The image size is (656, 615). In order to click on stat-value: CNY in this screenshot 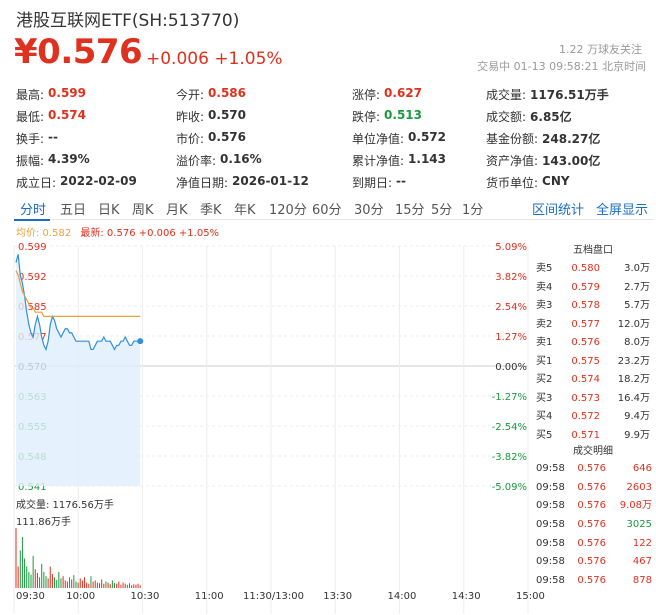, I will do `click(556, 180)`.